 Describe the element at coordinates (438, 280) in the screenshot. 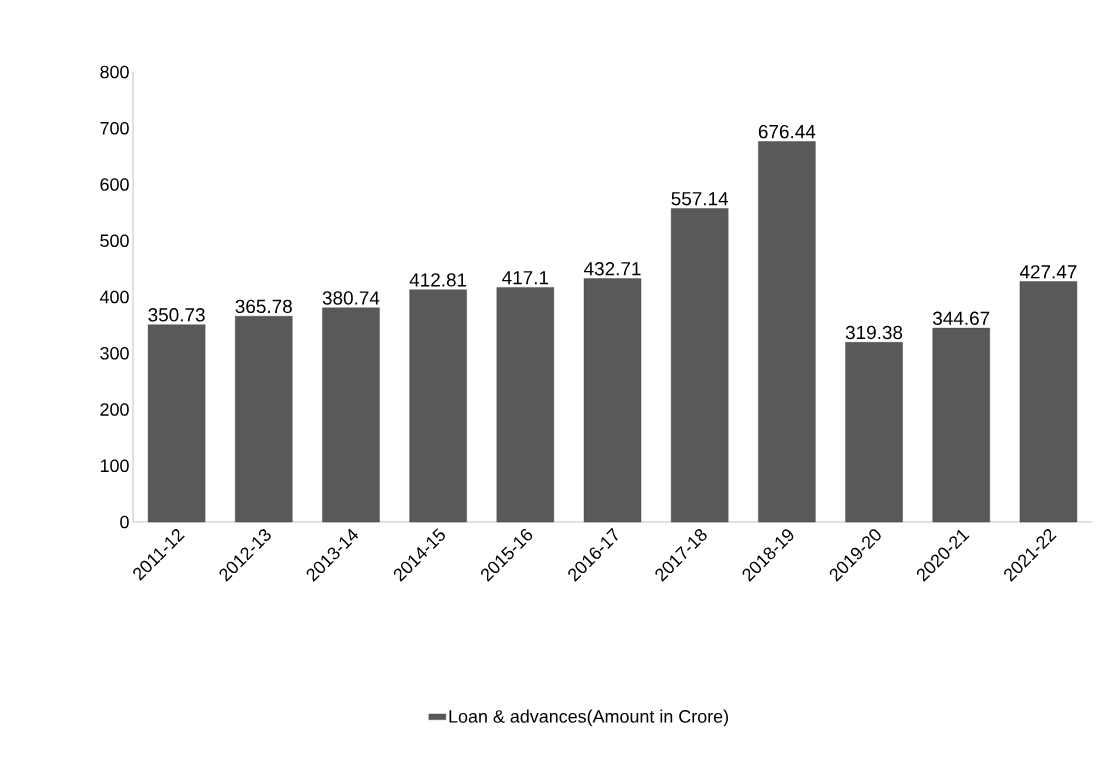

I see `data-label: 412.81` at that location.